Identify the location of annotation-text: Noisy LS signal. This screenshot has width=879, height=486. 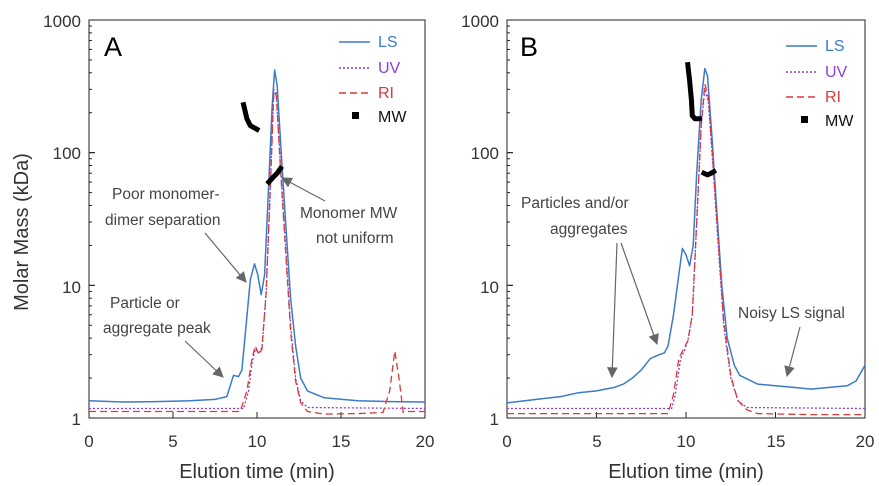
(791, 313).